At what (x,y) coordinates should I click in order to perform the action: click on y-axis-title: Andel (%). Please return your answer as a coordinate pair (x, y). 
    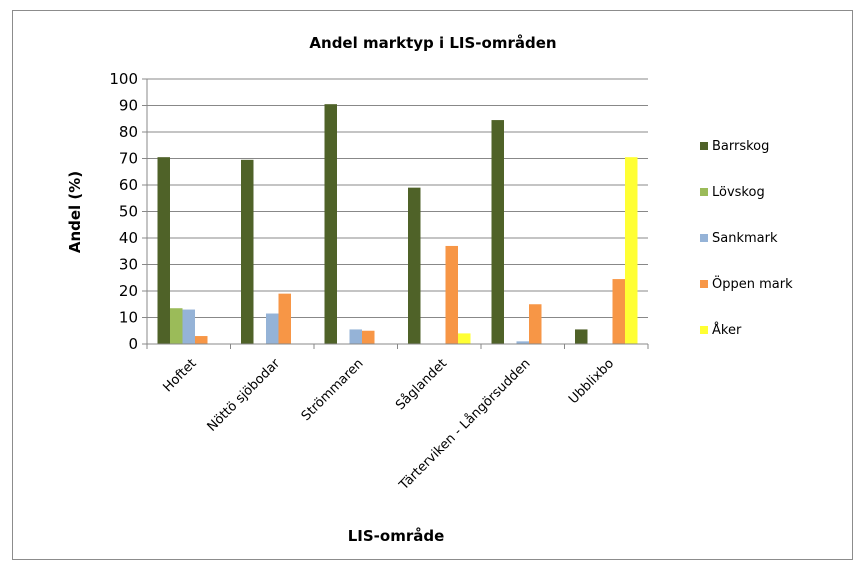
    Looking at the image, I should click on (75, 212).